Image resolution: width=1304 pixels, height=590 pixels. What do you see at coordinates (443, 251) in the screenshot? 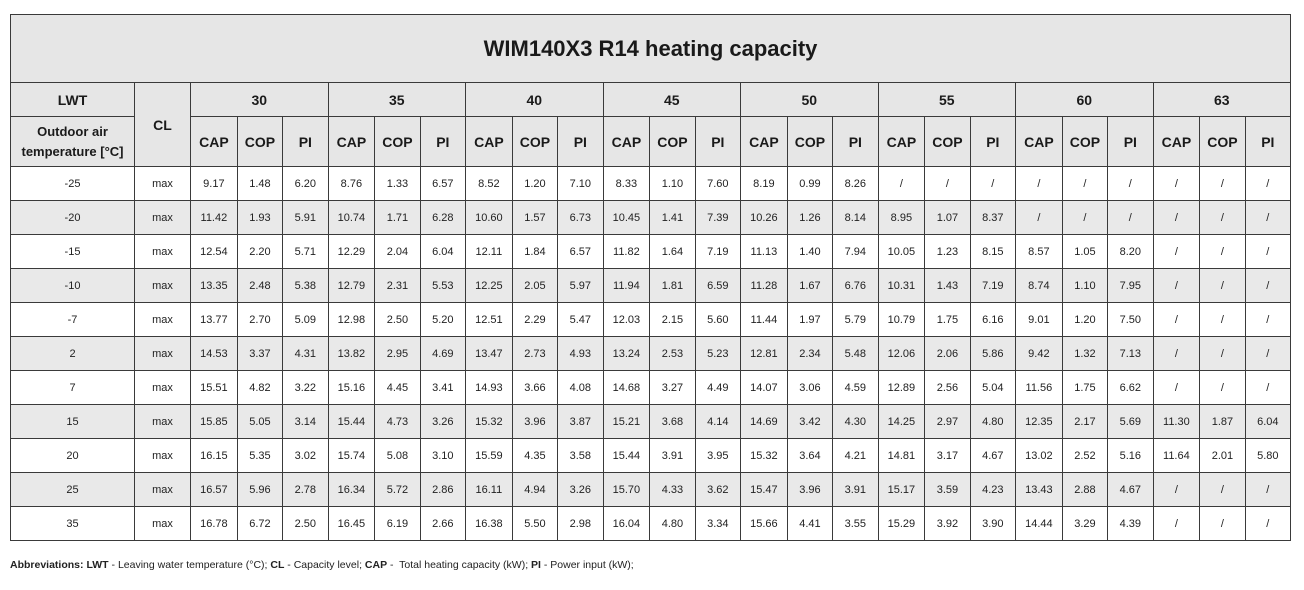
I see `pi-value-cell: 6.04` at bounding box center [443, 251].